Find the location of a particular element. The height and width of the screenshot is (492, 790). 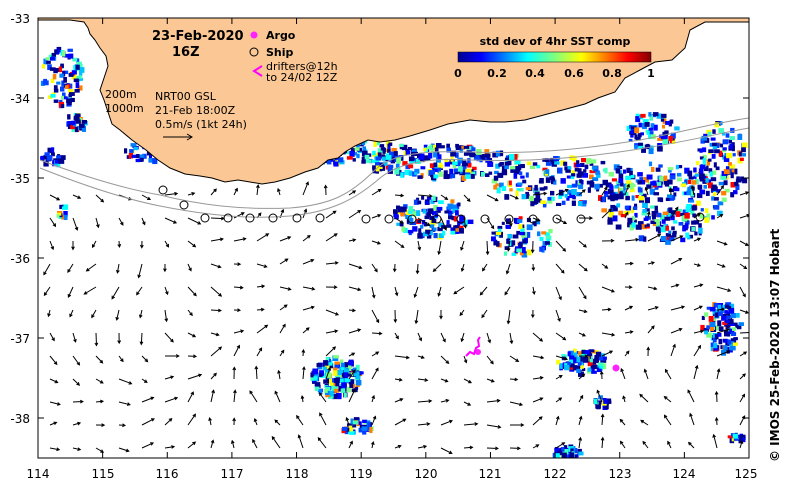

y-tick-label: -34 is located at coordinates (20, 99).